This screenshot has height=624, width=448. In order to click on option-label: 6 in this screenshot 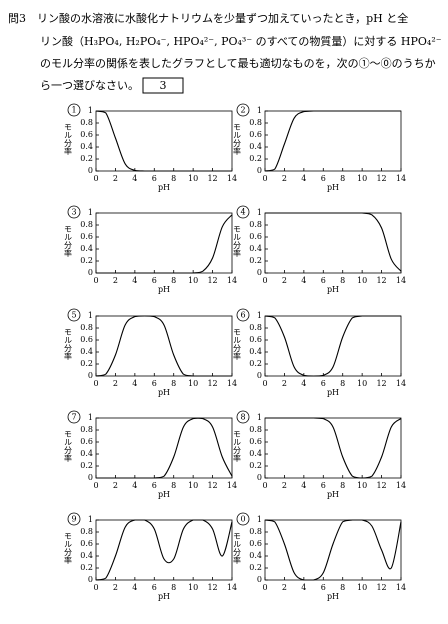, I will do `click(242, 315)`.